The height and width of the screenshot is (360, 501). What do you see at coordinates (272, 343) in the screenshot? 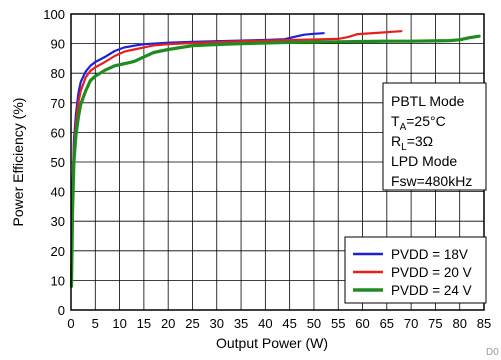
I see `x-axis-title: Output Power (W)` at bounding box center [272, 343].